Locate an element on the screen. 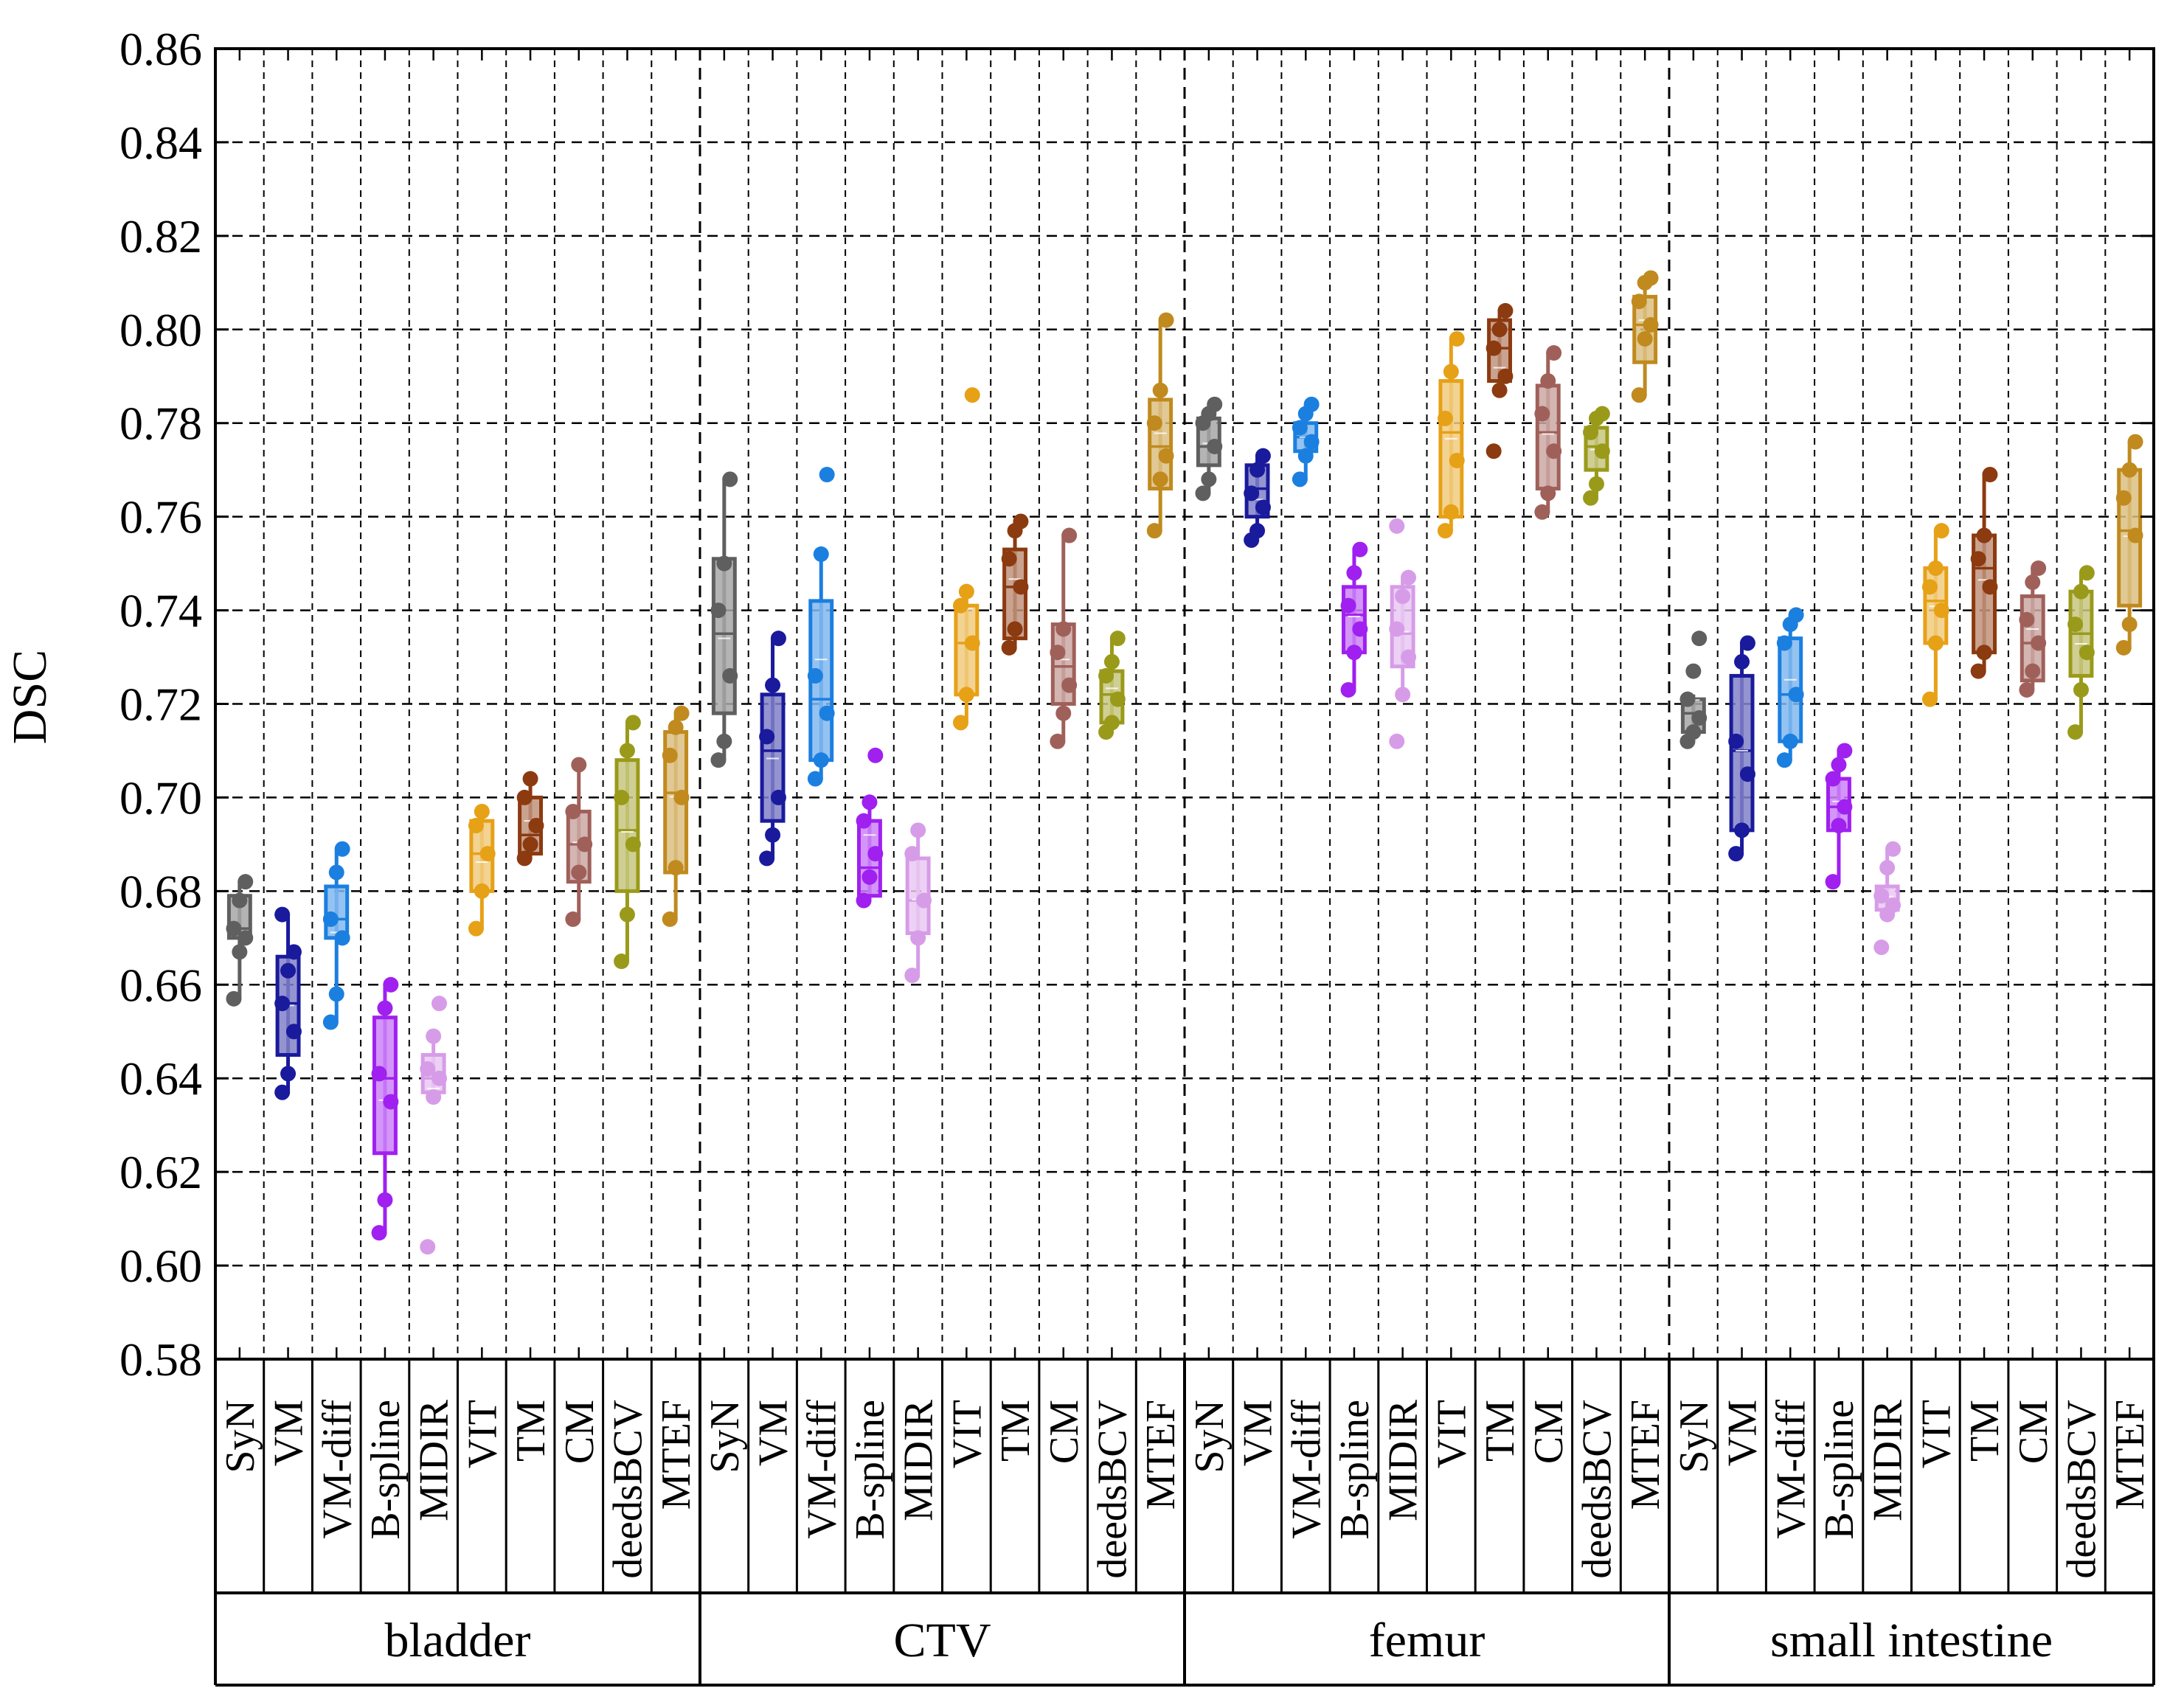 Image resolution: width=2184 pixels, height=1705 pixels. method-label: VM-diff is located at coordinates (1306, 1469).